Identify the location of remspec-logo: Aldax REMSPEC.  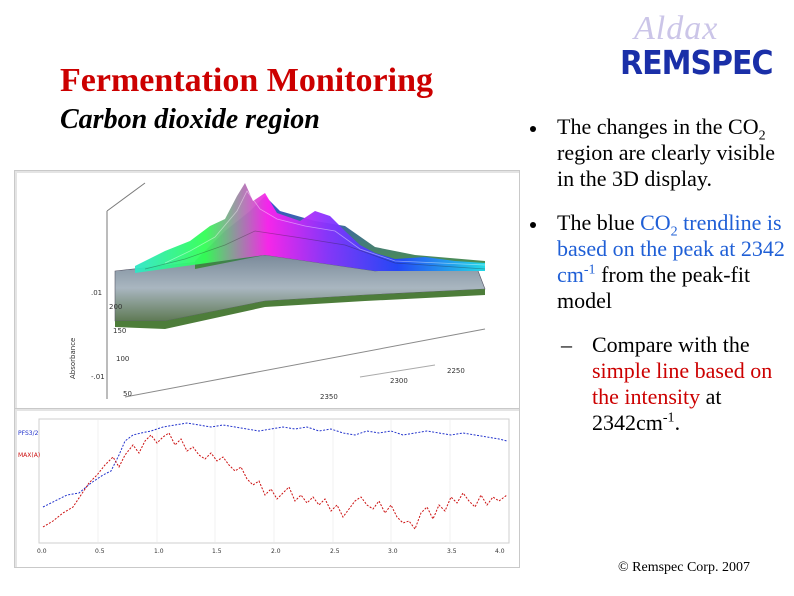
(699, 47).